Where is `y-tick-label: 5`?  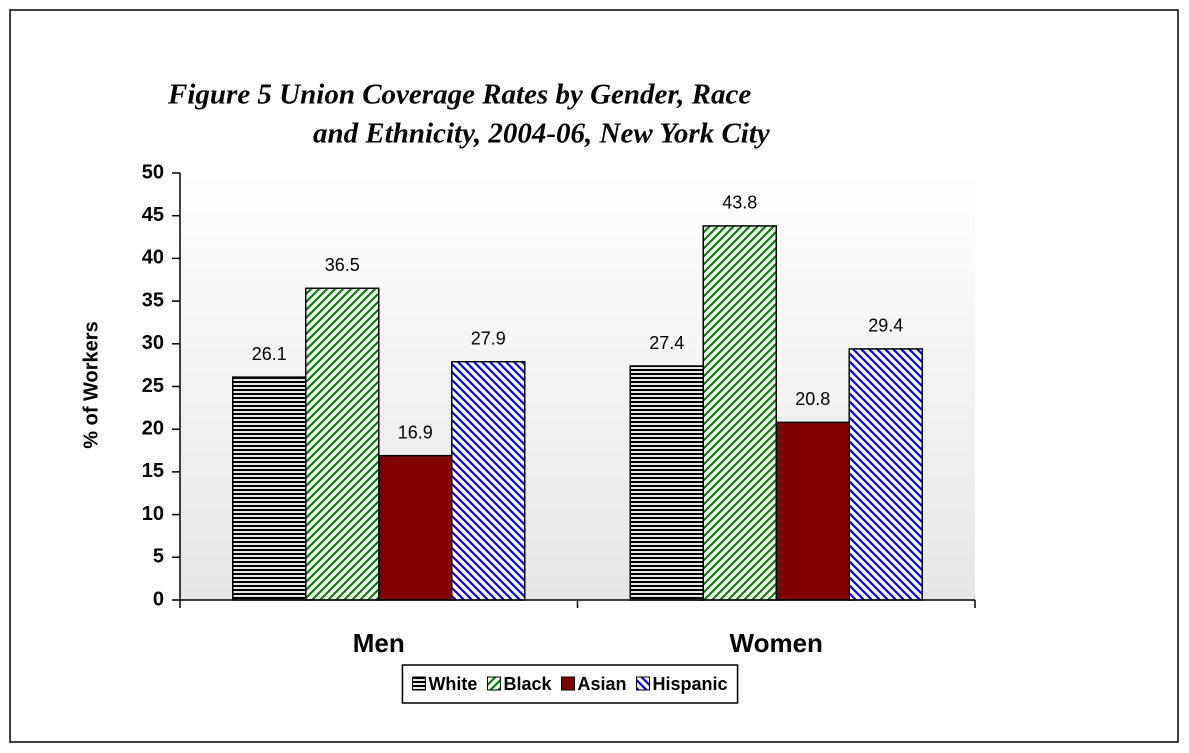 y-tick-label: 5 is located at coordinates (158, 557).